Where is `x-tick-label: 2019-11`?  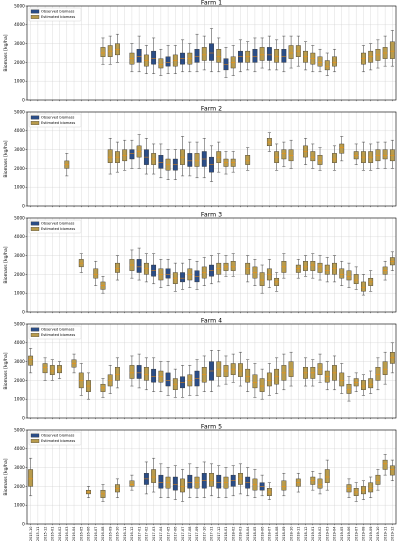
x-tick-label: 2019-11 is located at coordinates (385, 534).